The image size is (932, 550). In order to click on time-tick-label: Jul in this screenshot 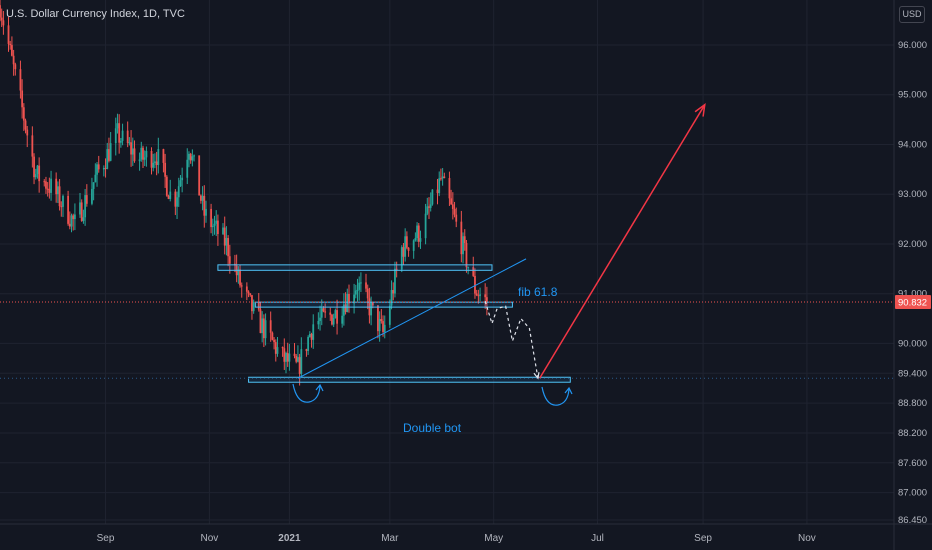, I will do `click(597, 538)`.